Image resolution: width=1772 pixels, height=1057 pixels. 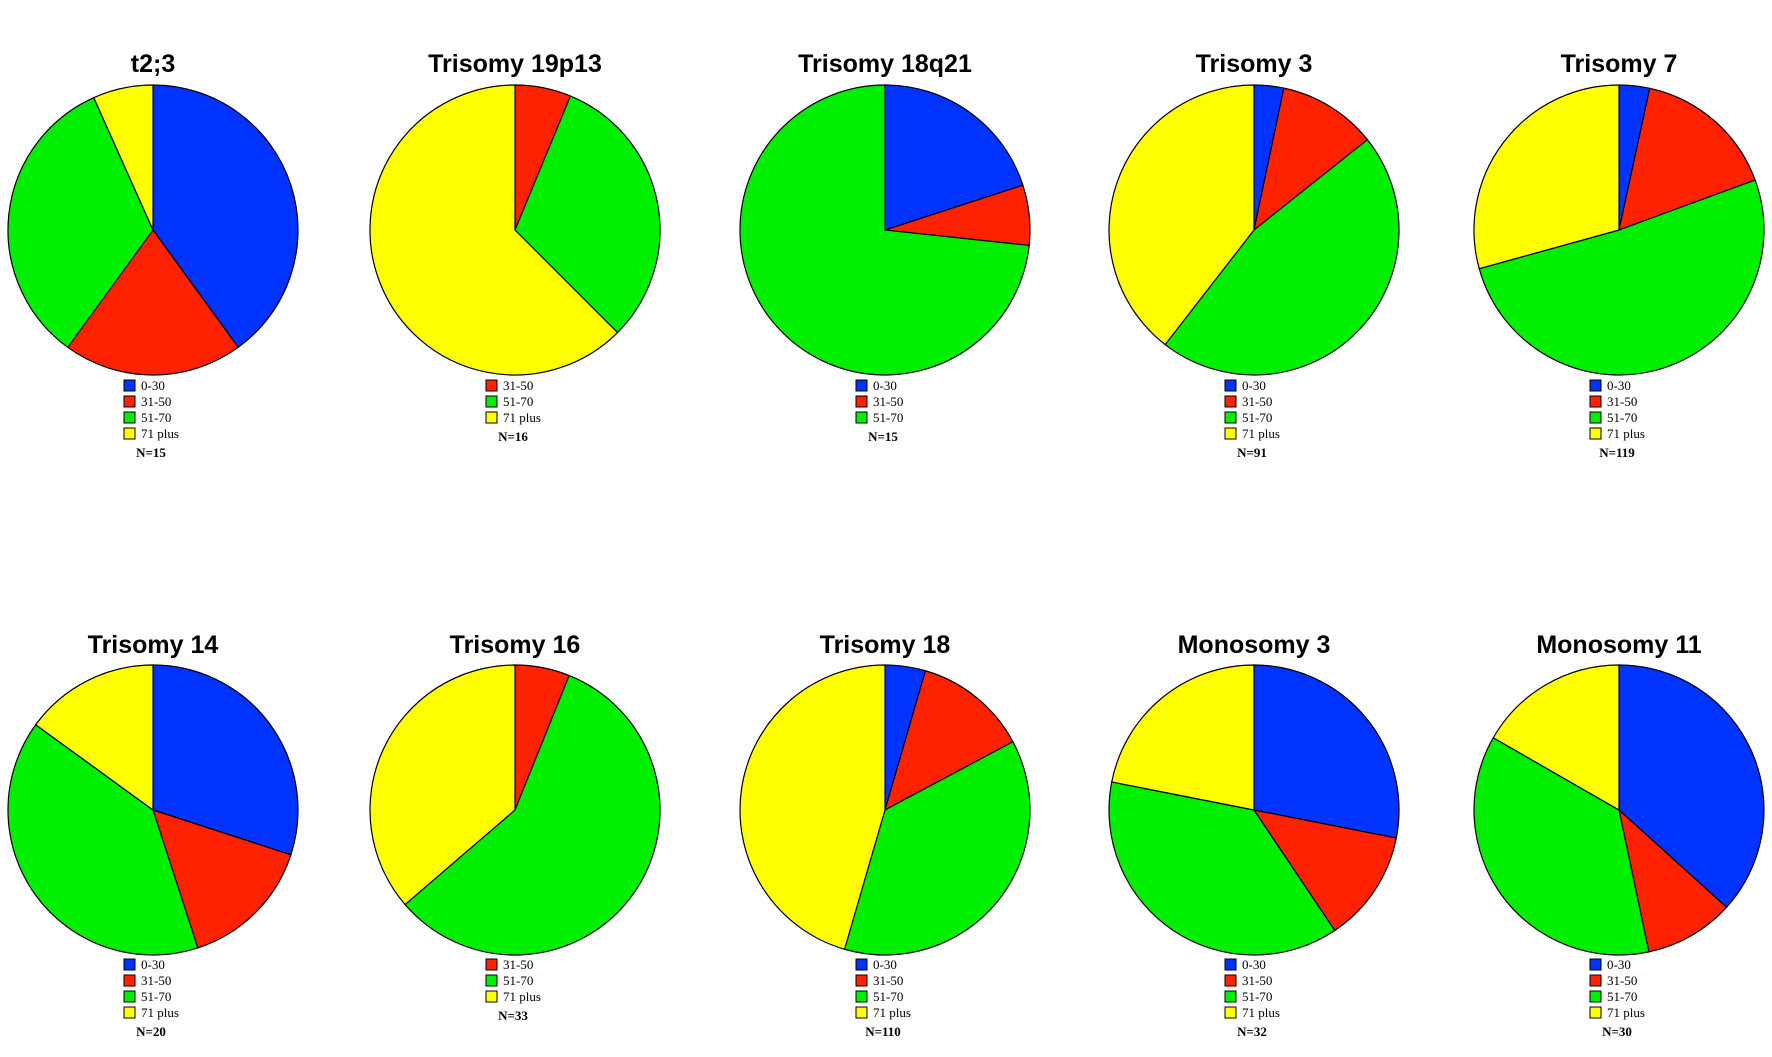 What do you see at coordinates (1619, 64) in the screenshot?
I see `chart-title: Trisomy 7` at bounding box center [1619, 64].